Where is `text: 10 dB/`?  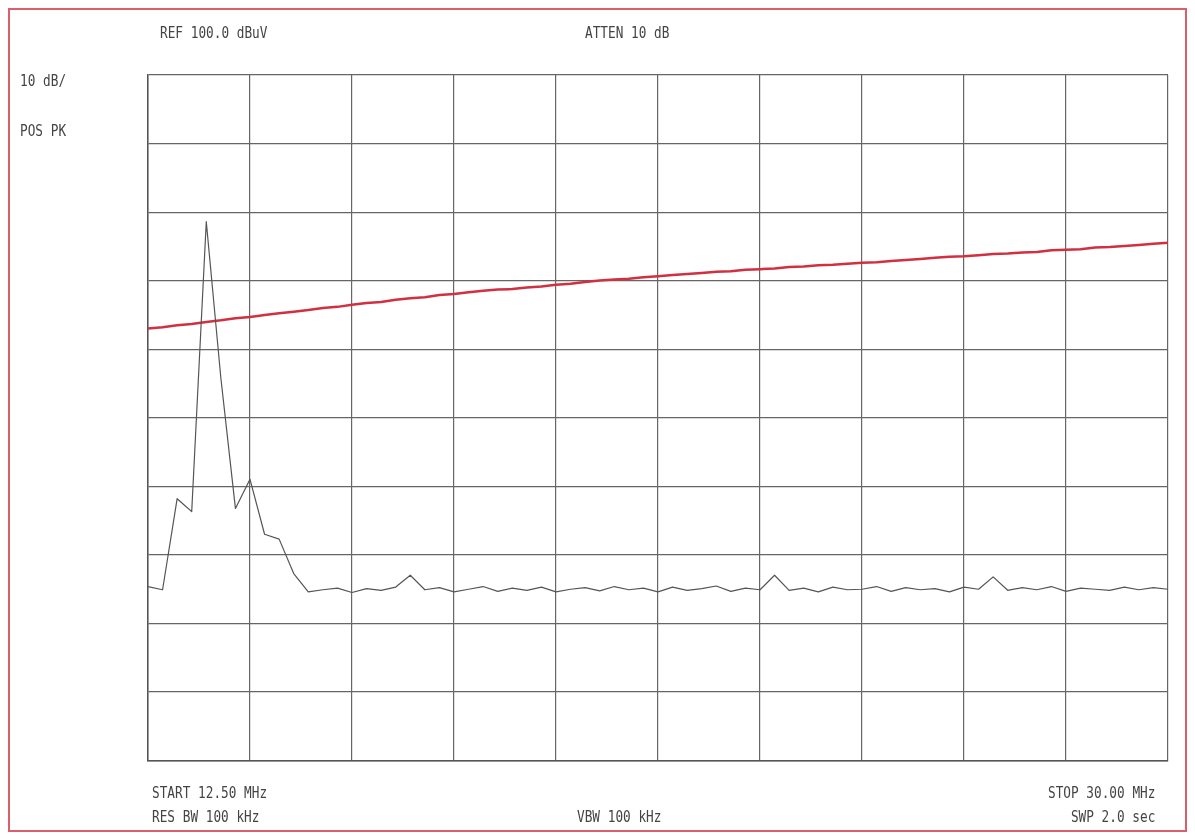
text: 10 dB/ is located at coordinates (43, 81).